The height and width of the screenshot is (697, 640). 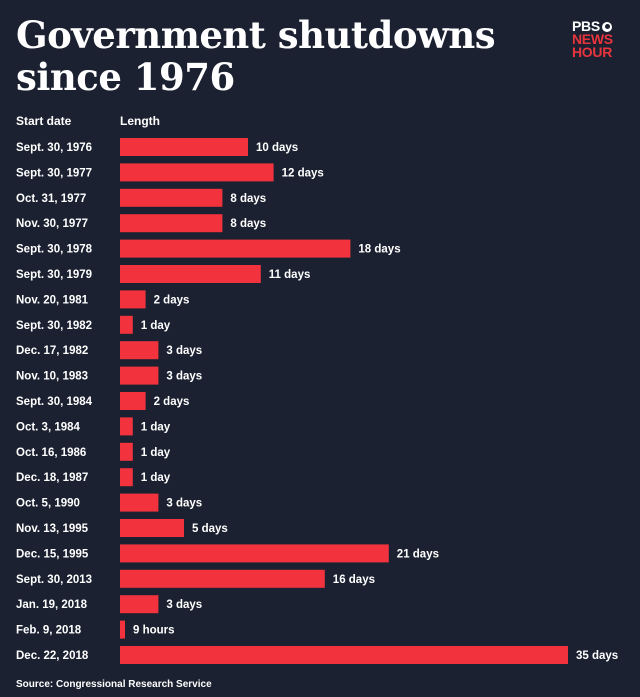 I want to click on category-label: Sept. 30, 1977, so click(x=54, y=173).